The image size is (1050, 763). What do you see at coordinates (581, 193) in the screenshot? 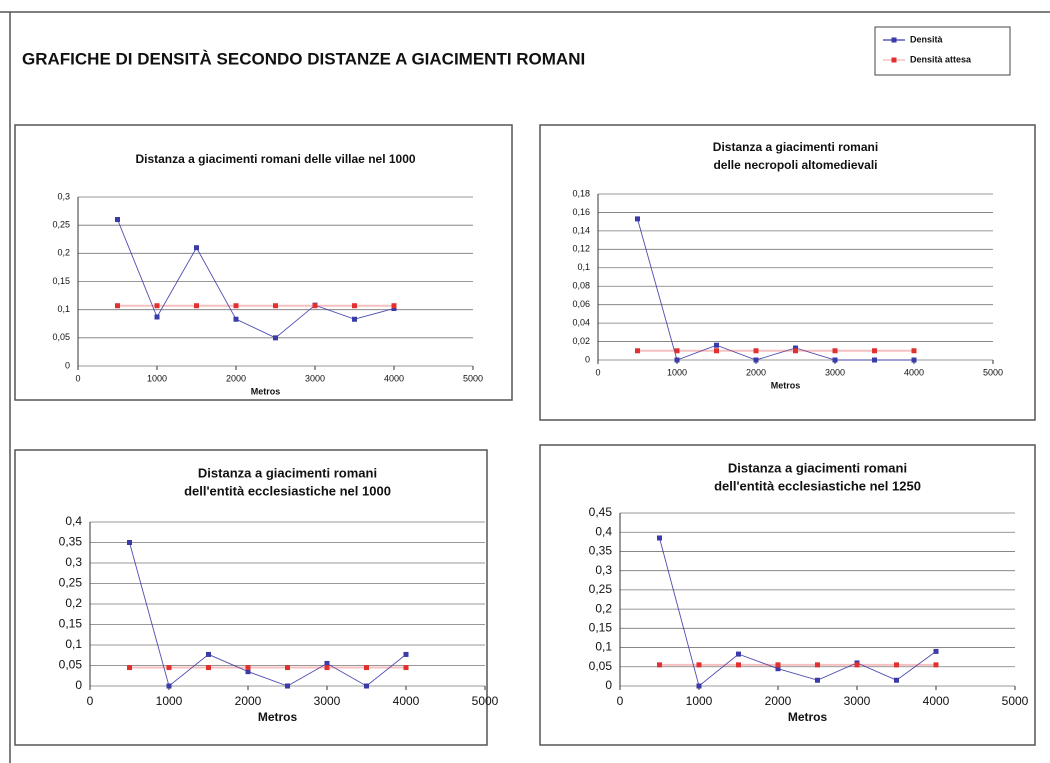
I see `y-tick-label: 0,18` at bounding box center [581, 193].